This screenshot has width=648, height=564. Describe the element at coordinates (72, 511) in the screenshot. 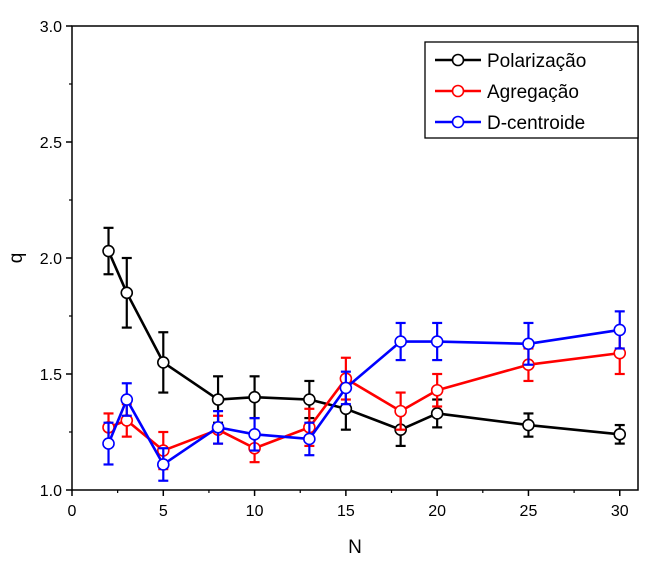

I see `x-tick-label: 0` at that location.